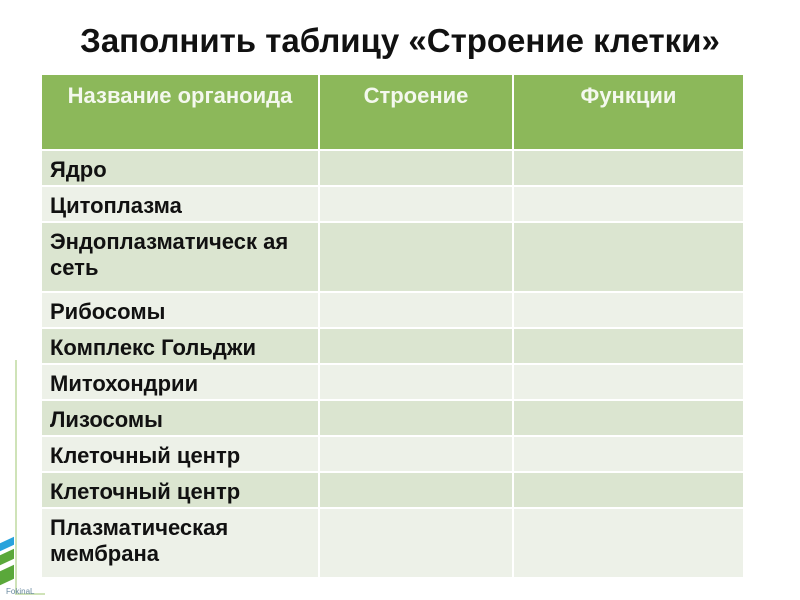 This screenshot has width=800, height=600. What do you see at coordinates (180, 543) in the screenshot?
I see `organelle-name-cell: Плазматическая мембрана` at bounding box center [180, 543].